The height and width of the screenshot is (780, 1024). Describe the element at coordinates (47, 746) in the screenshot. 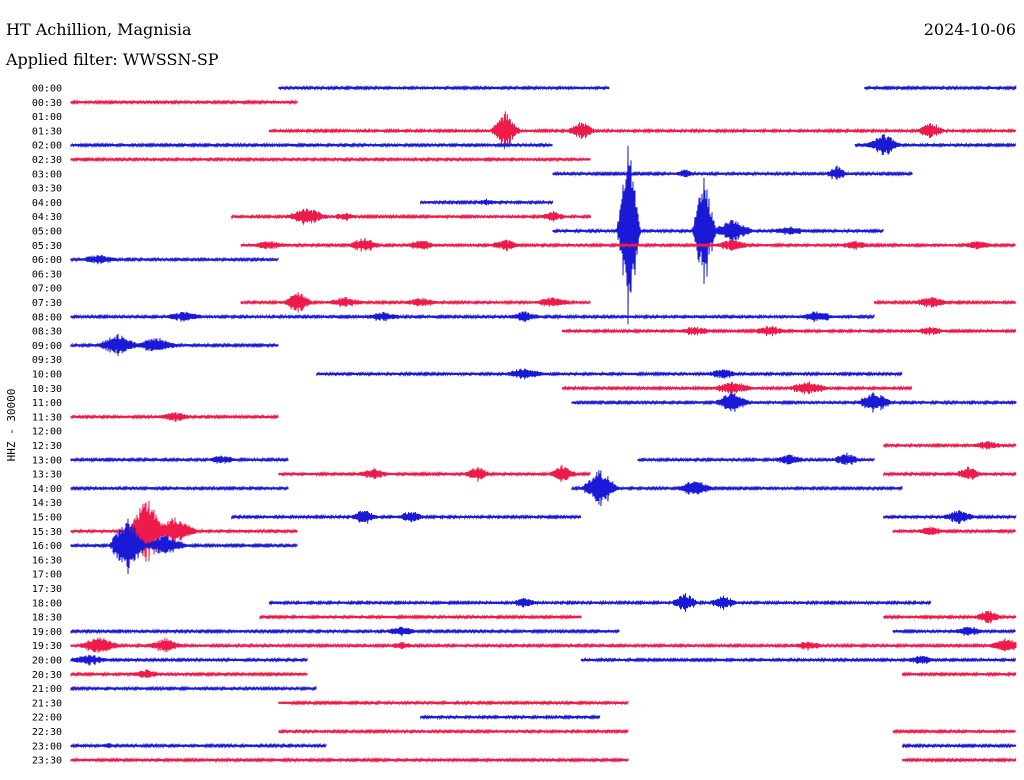

I see `row-time-label: 23:00` at that location.